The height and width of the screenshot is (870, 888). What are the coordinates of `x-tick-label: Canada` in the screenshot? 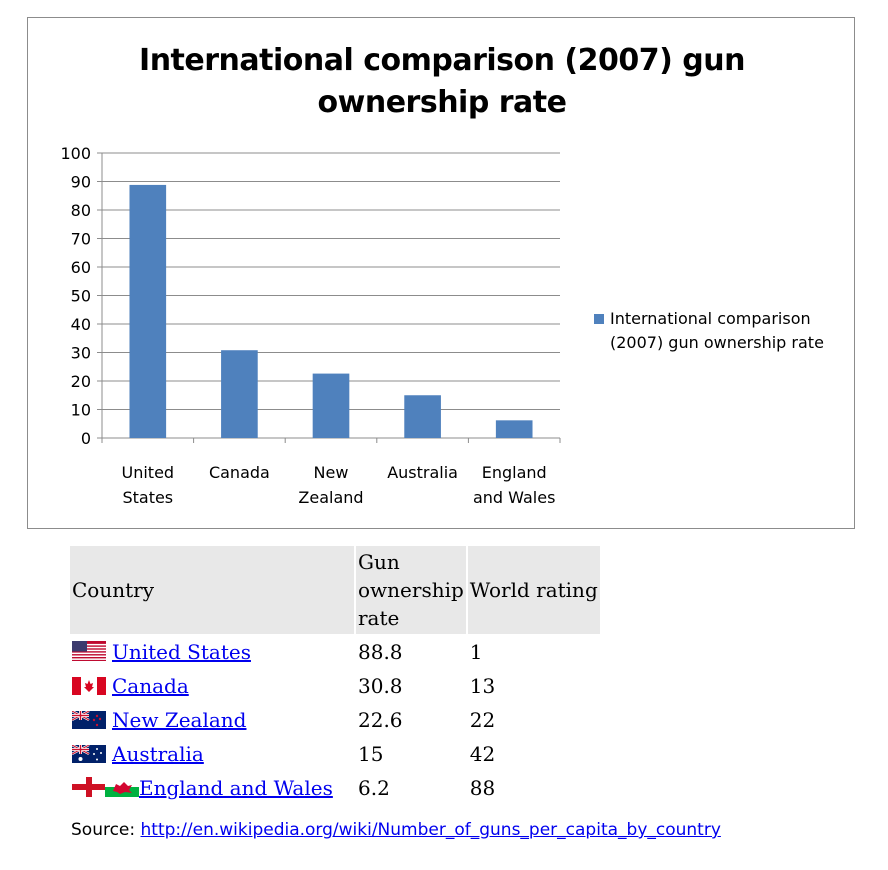 It's located at (239, 472).